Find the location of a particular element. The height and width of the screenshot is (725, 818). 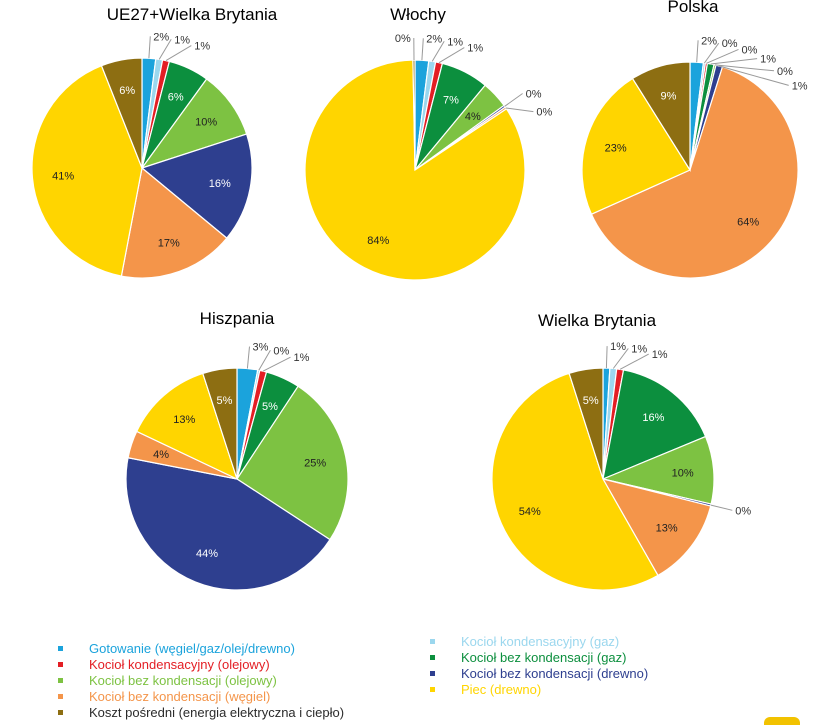

pie-slice-gaz_bez is located at coordinates (654, 424).